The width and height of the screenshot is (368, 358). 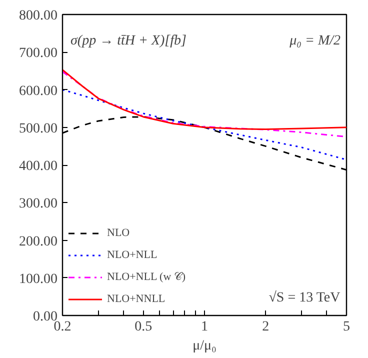 What do you see at coordinates (118, 233) in the screenshot?
I see `legend-label: NLO` at bounding box center [118, 233].